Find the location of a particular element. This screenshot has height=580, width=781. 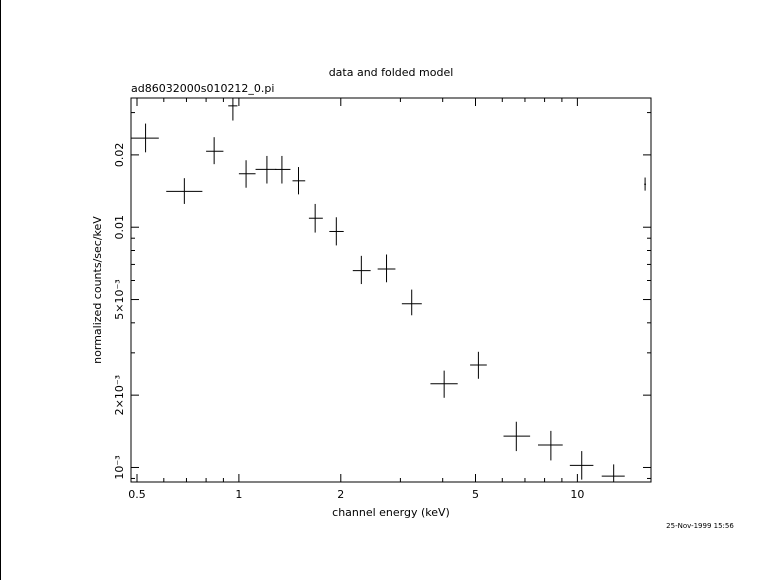

y-tick-label: 0.01 is located at coordinates (119, 227).